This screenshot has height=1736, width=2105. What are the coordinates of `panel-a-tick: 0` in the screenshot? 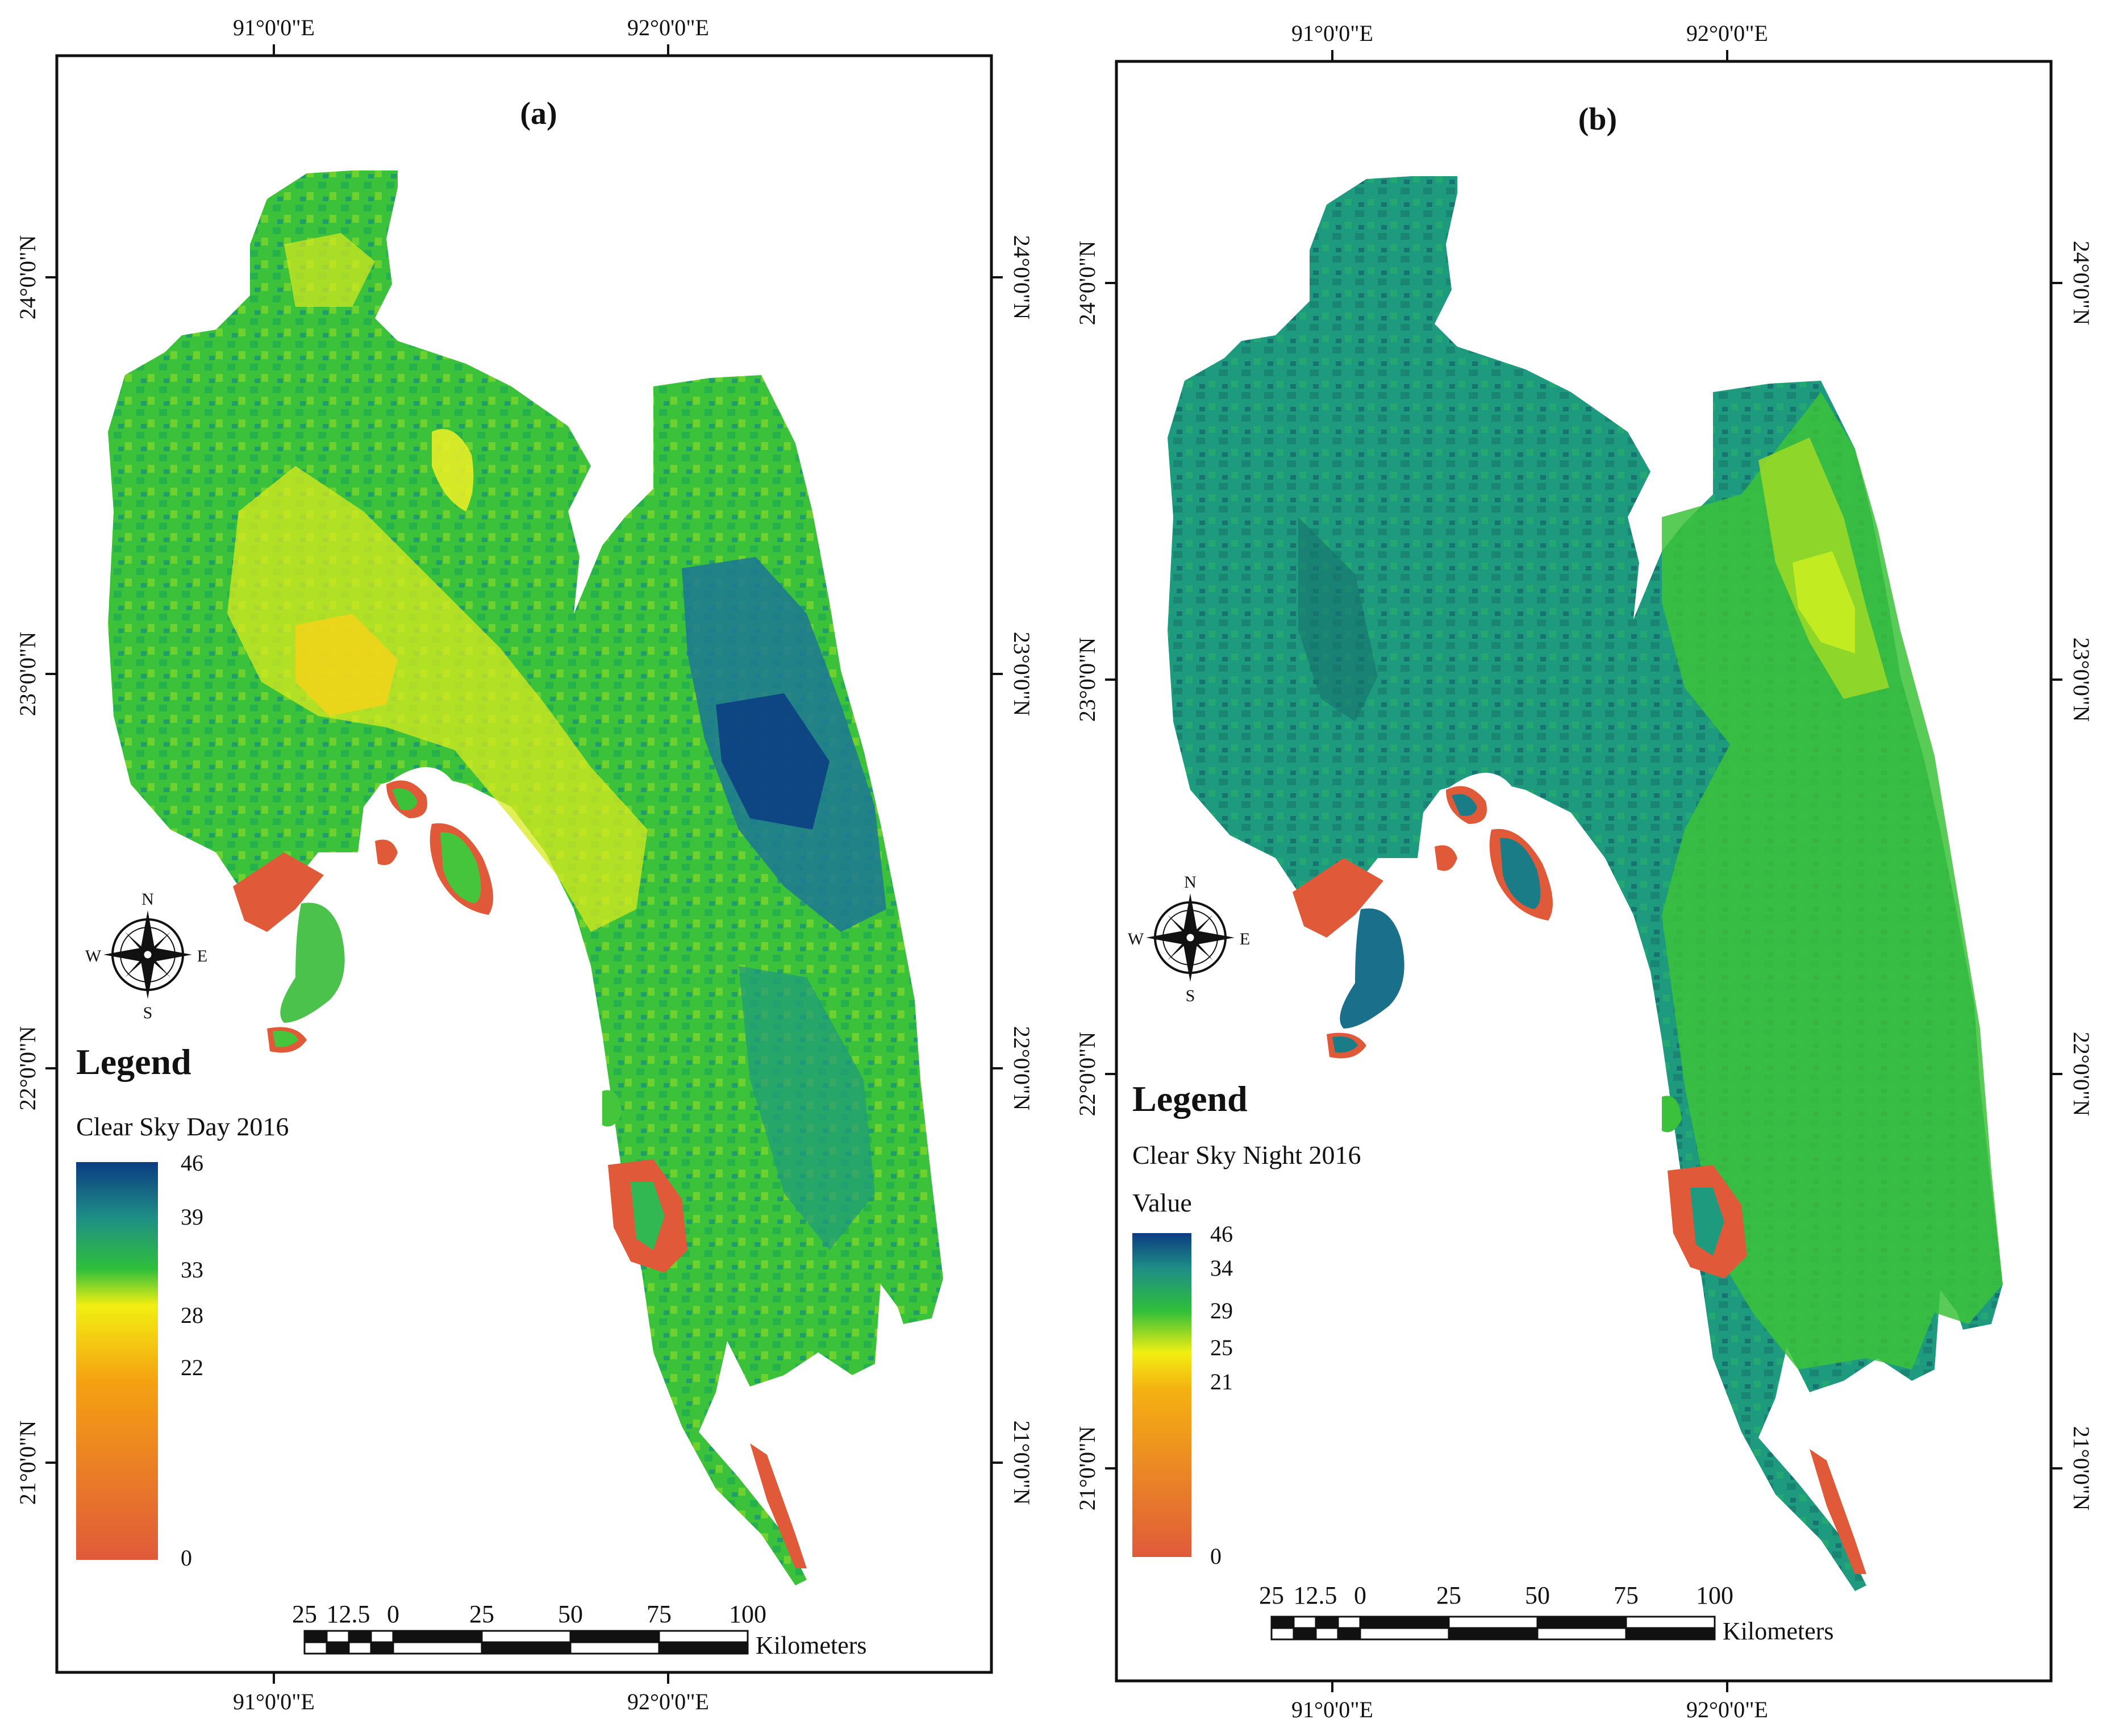 It's located at (186, 1558).